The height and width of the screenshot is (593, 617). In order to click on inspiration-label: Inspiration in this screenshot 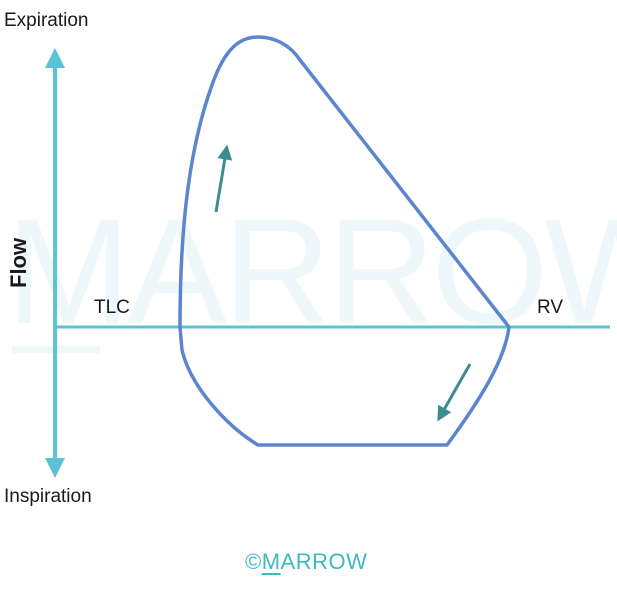, I will do `click(48, 496)`.